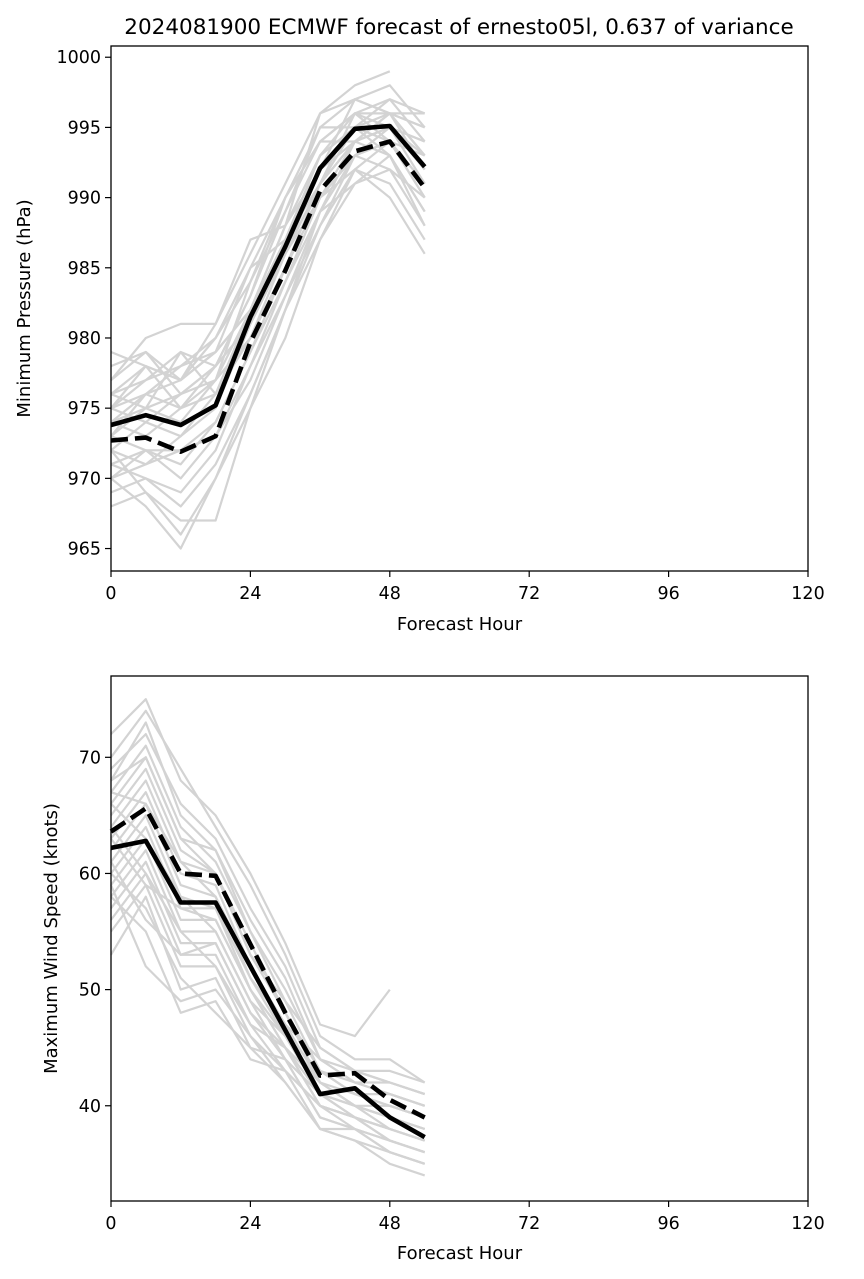 Image resolution: width=864 pixels, height=1279 pixels. What do you see at coordinates (390, 594) in the screenshot?
I see `pressure-x-tick-label: 48` at bounding box center [390, 594].